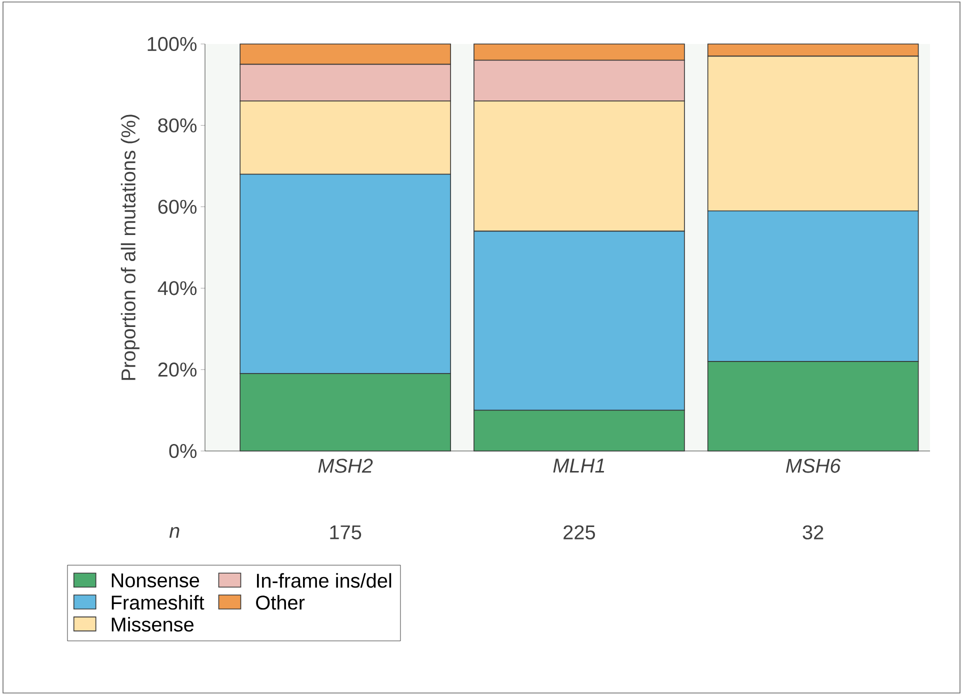 This screenshot has width=963, height=695. What do you see at coordinates (346, 532) in the screenshot?
I see `text: 175` at bounding box center [346, 532].